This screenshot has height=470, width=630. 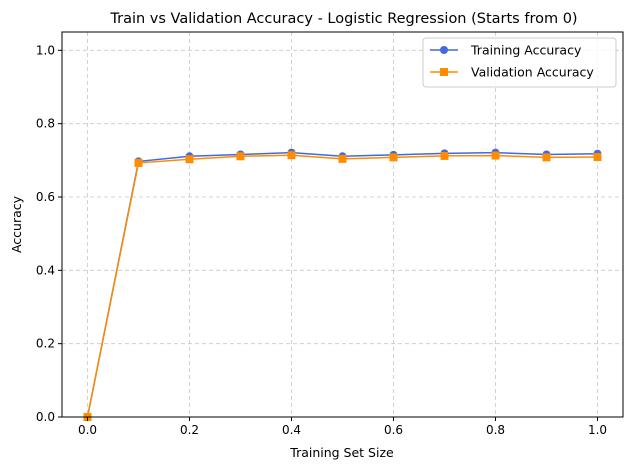 What do you see at coordinates (341, 452) in the screenshot?
I see `x-axis-label: Training Set Size` at bounding box center [341, 452].